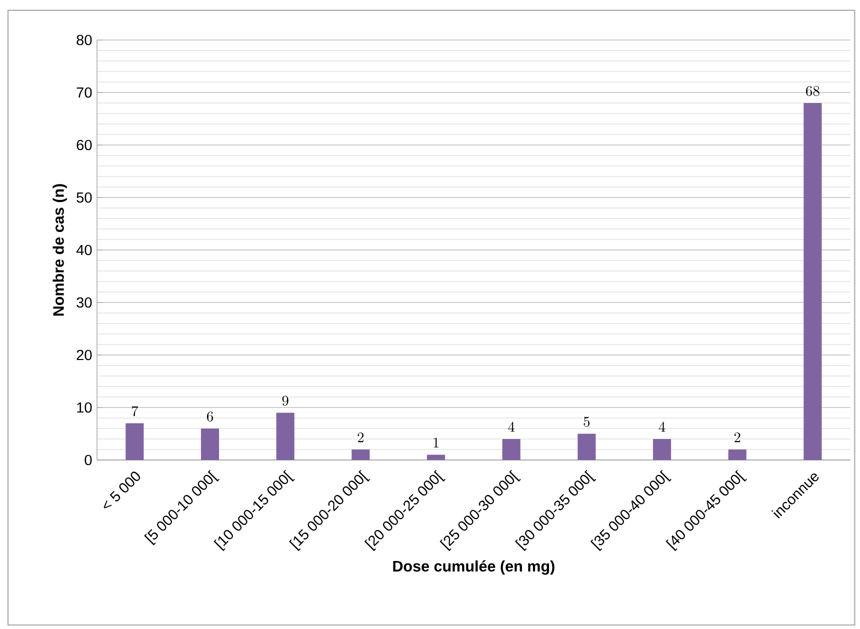 The width and height of the screenshot is (860, 629). Describe the element at coordinates (285, 401) in the screenshot. I see `data-label: 9` at that location.